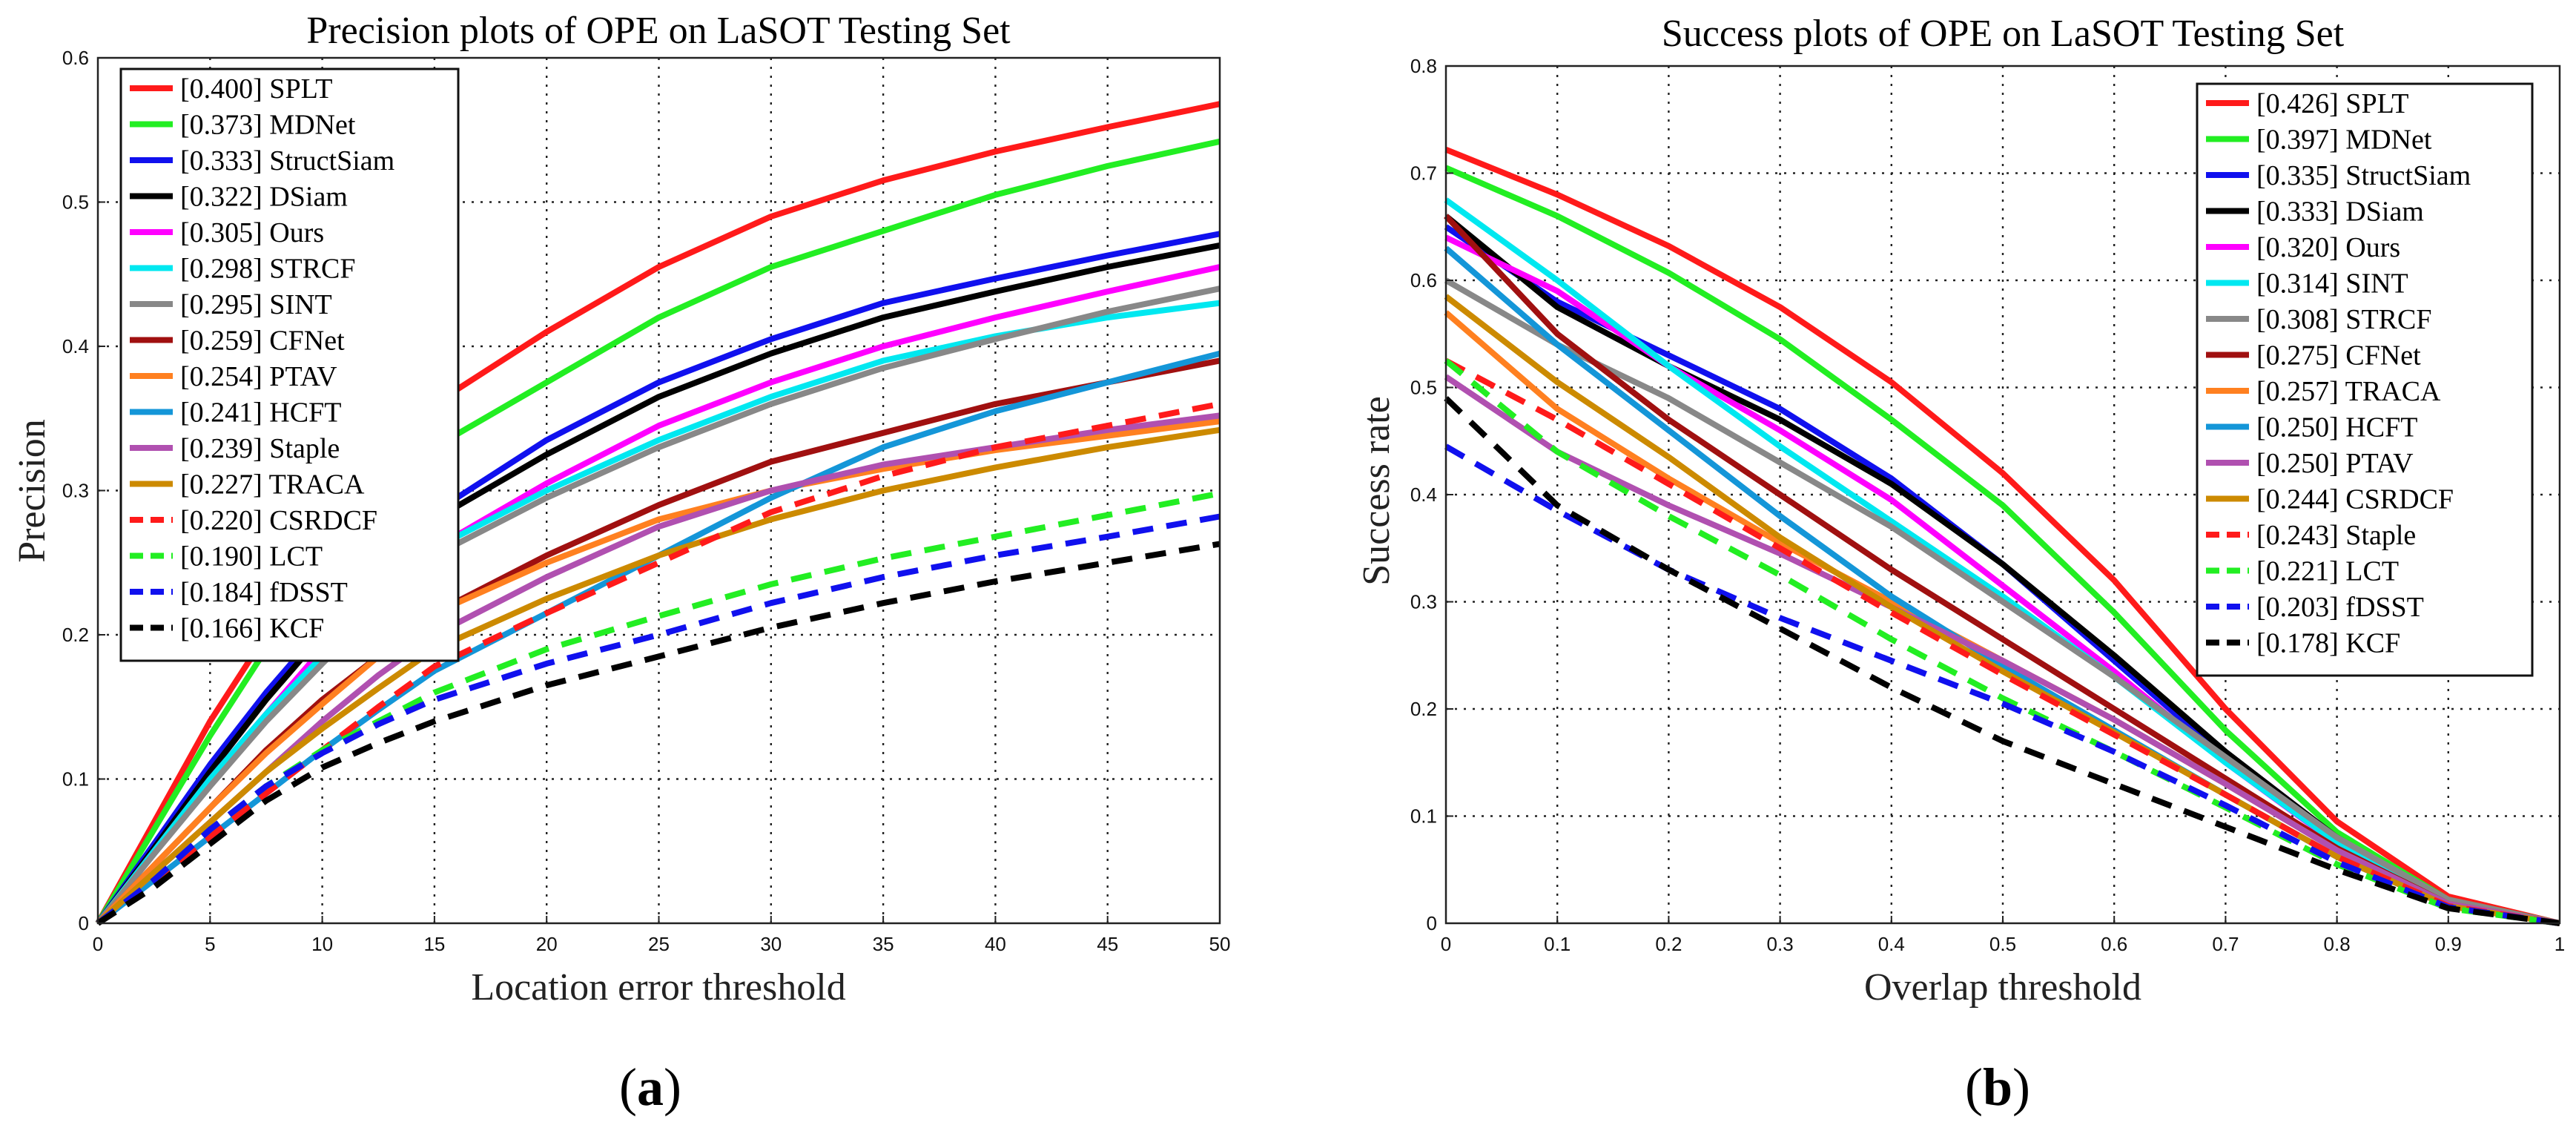 The image size is (2576, 1122). What do you see at coordinates (322, 944) in the screenshot?
I see `x-tick-label: 10` at bounding box center [322, 944].